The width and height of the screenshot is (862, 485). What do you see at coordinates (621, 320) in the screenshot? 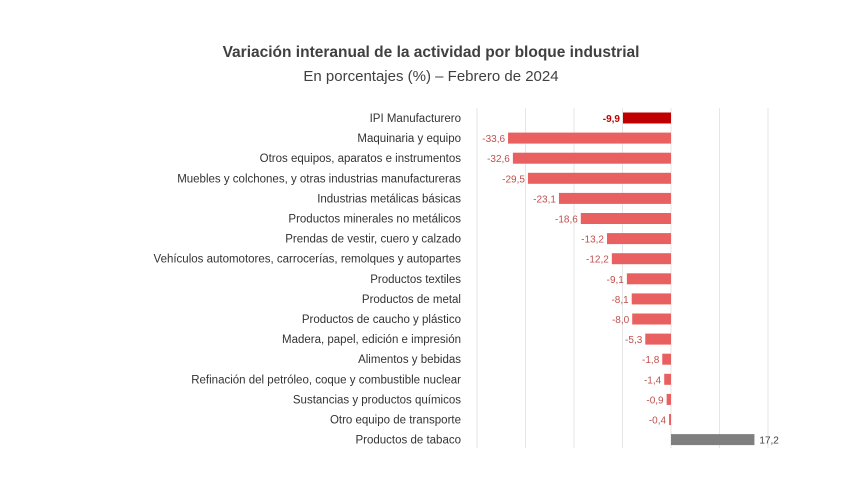
I see `value-label: -8,0` at bounding box center [621, 320].